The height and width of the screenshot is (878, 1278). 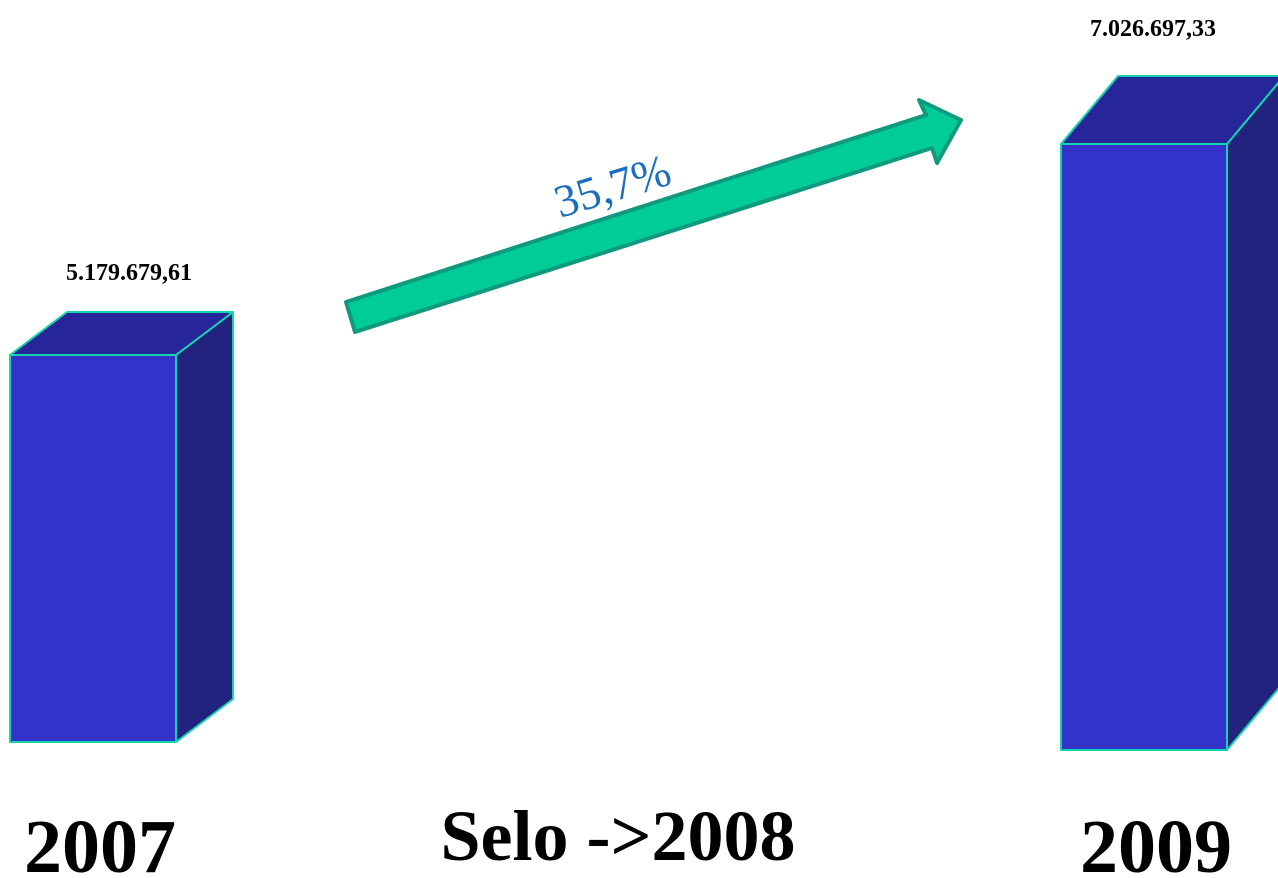 What do you see at coordinates (1156, 841) in the screenshot?
I see `category-label-2009: 2009` at bounding box center [1156, 841].